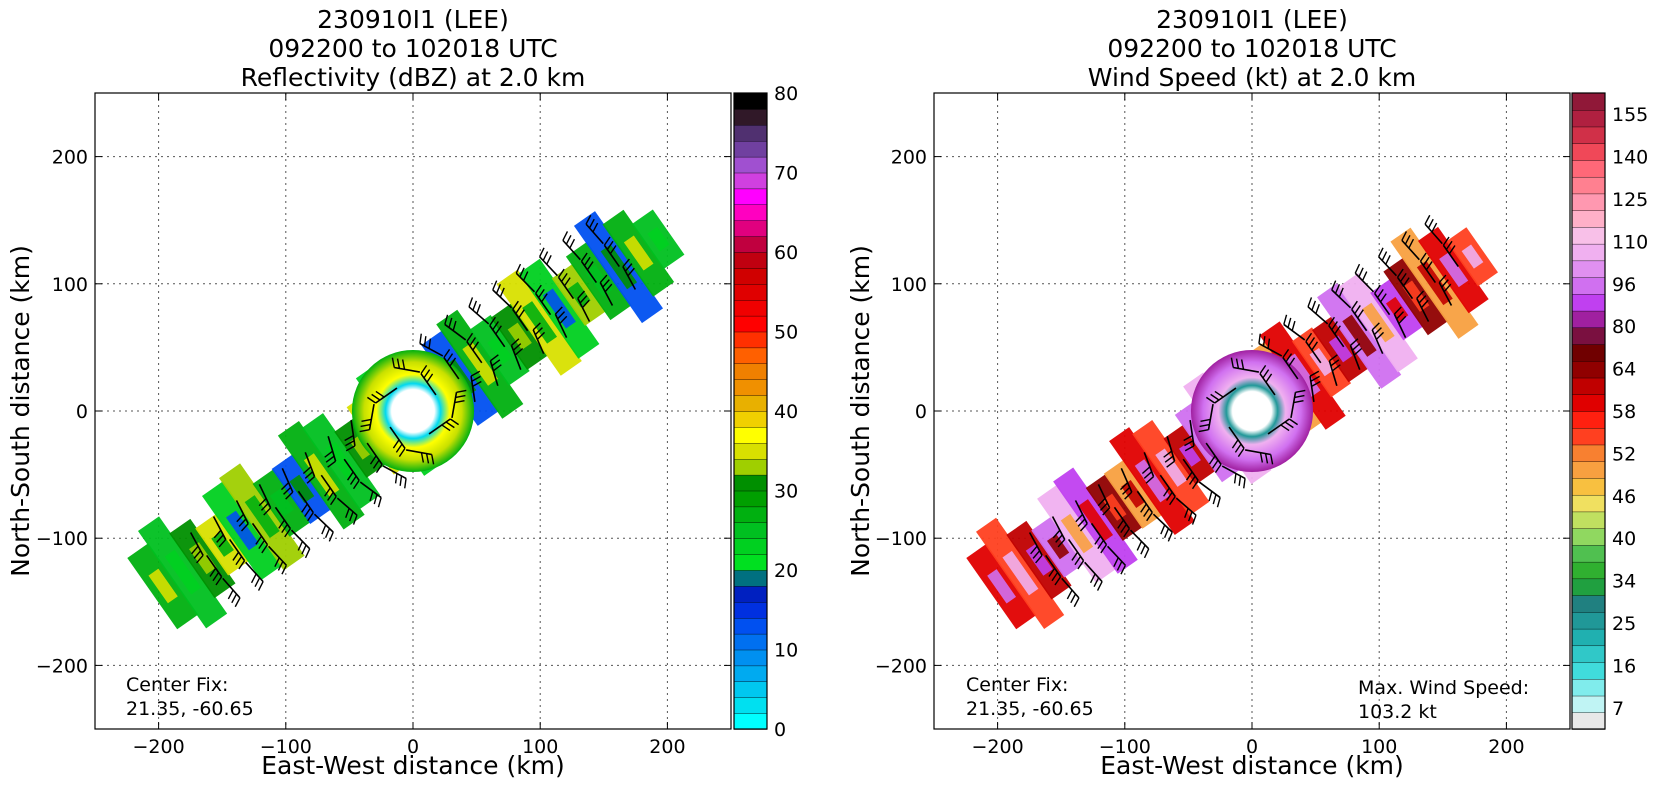  What do you see at coordinates (667, 747) in the screenshot?
I see `x-tick-label: 200` at bounding box center [667, 747].